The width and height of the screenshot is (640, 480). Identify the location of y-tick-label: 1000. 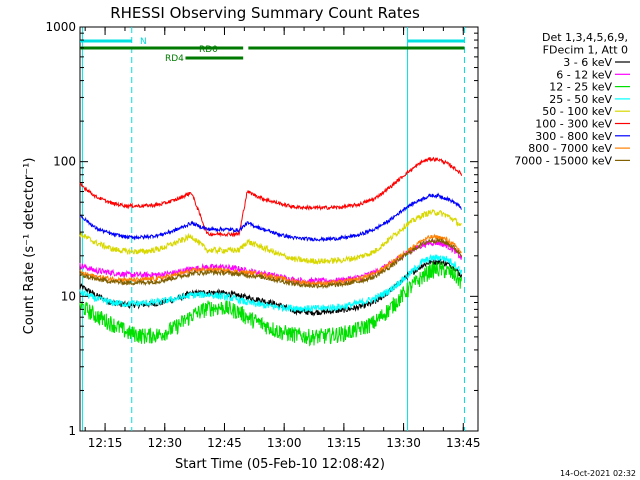
(60, 27).